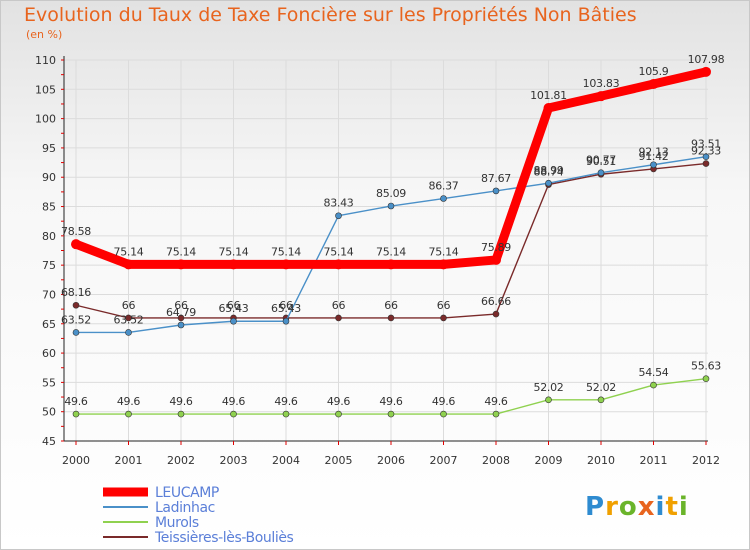 The height and width of the screenshot is (550, 750). I want to click on data-label-leucamp: 101.81, so click(548, 95).